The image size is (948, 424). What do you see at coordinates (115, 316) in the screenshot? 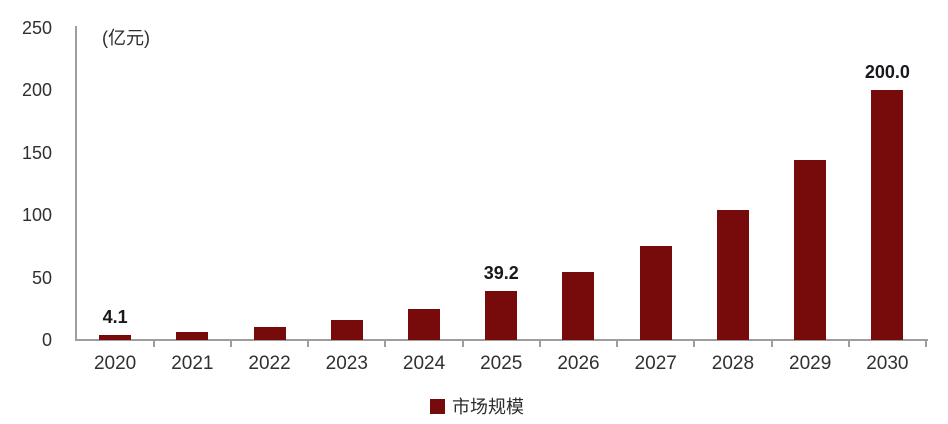
I see `data-label: 4.1` at bounding box center [115, 316].